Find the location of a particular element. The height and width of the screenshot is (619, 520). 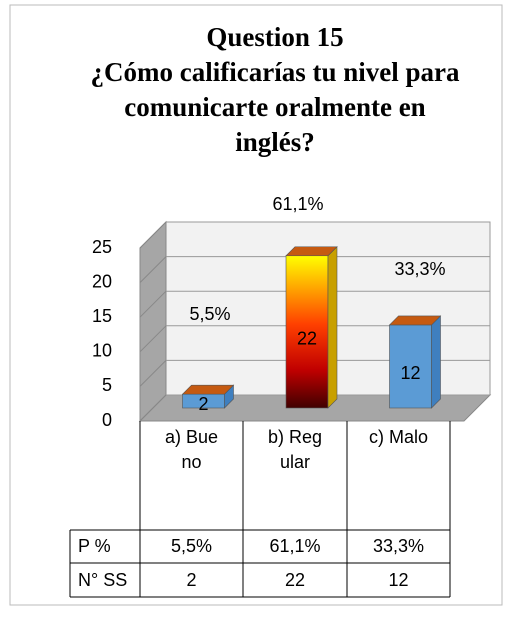

y-tick-label: 0 is located at coordinates (107, 420).